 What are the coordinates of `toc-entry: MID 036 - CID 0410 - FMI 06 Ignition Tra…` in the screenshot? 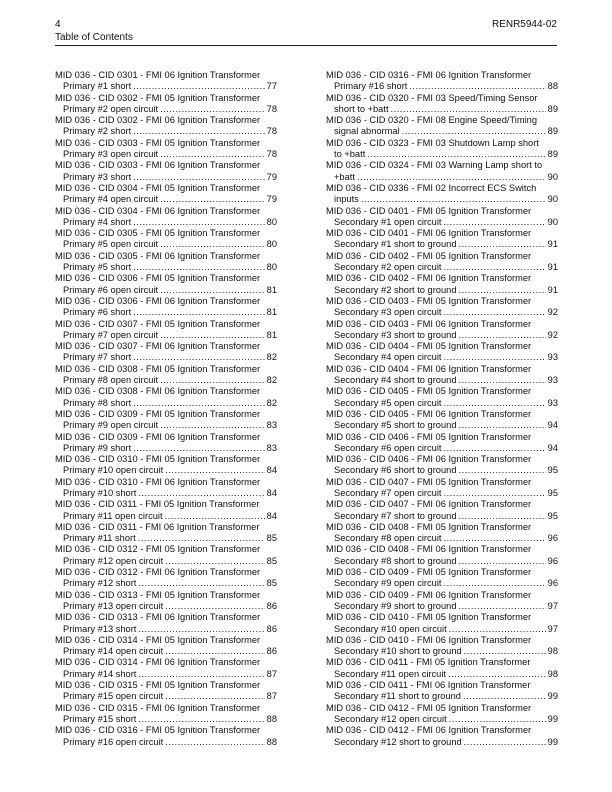 It's located at (442, 646).